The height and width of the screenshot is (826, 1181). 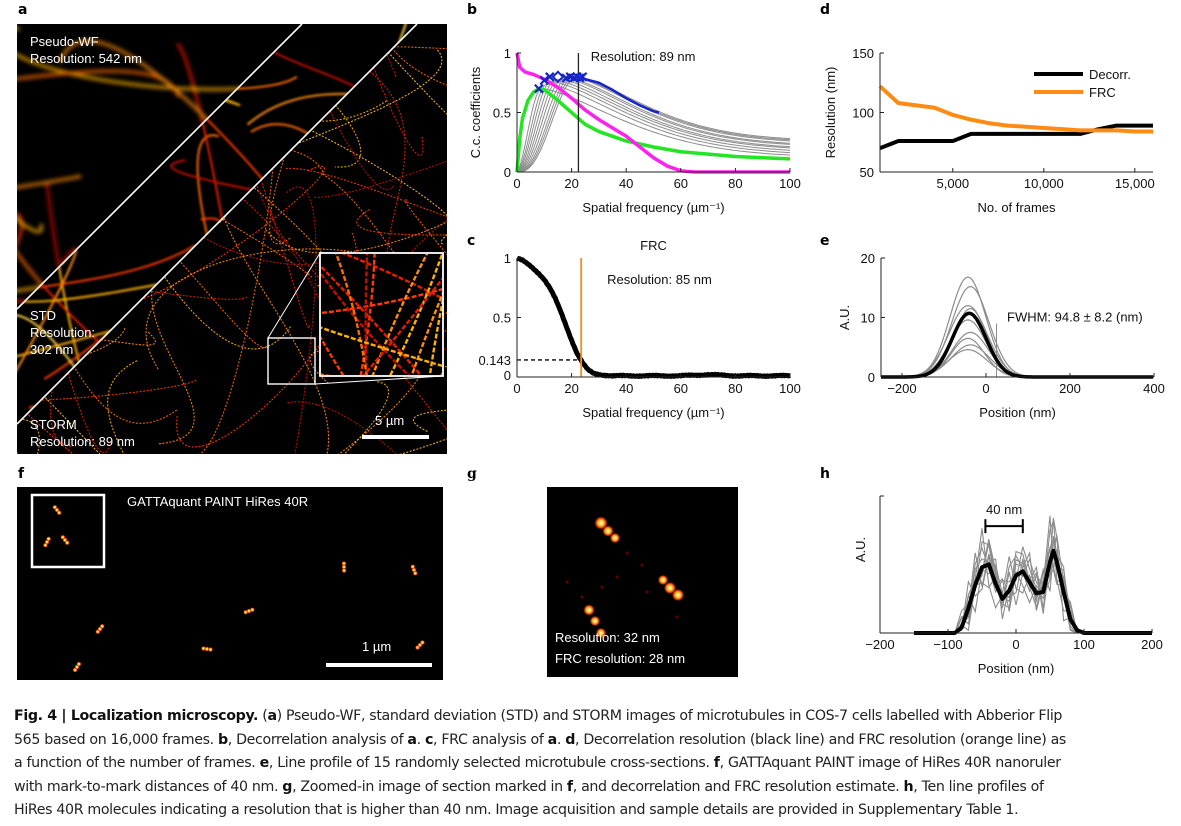 What do you see at coordinates (494, 360) in the screenshot?
I see `y-tick-label: 0.143` at bounding box center [494, 360].